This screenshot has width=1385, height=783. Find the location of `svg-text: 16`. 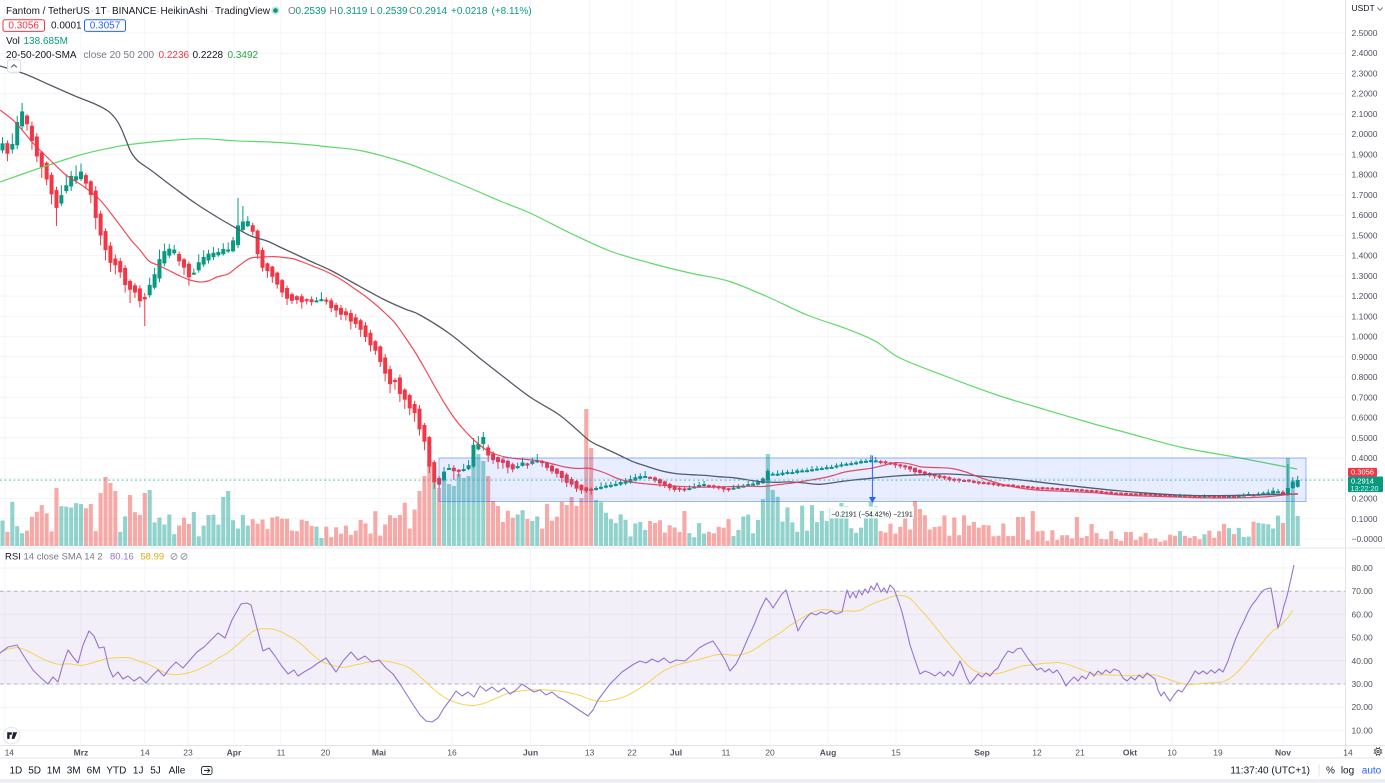

svg-text: 16 is located at coordinates (452, 753).